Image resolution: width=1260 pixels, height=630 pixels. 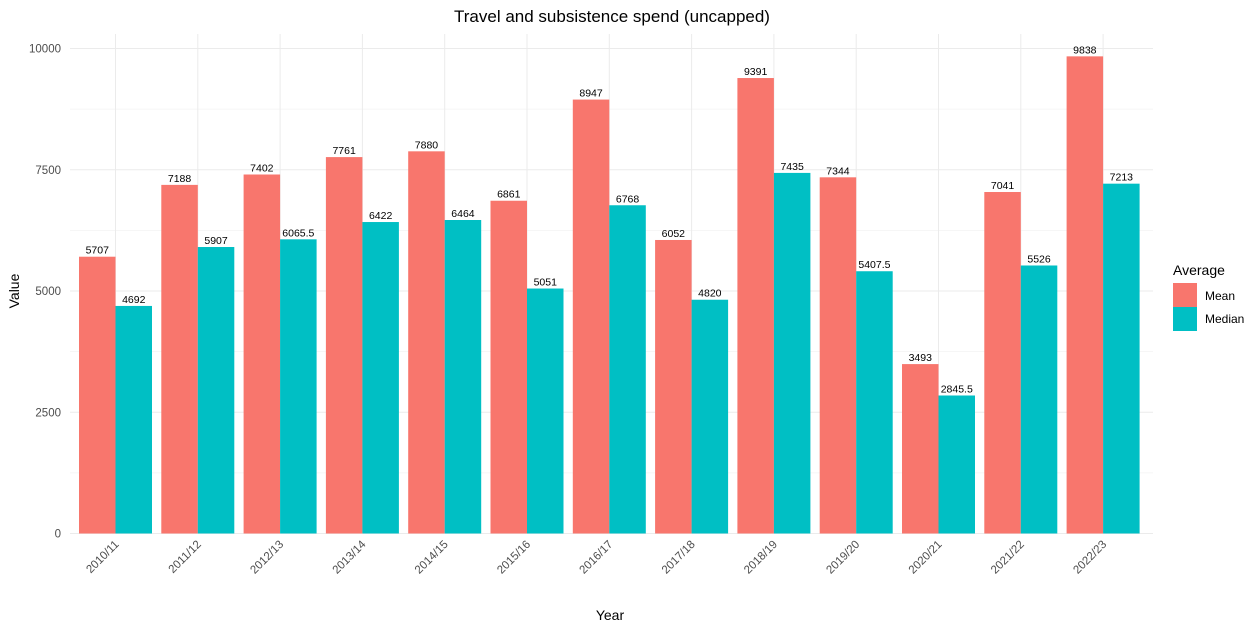 I want to click on y-axis: 0 2500 5000 7500 10000, so click(x=45, y=292).